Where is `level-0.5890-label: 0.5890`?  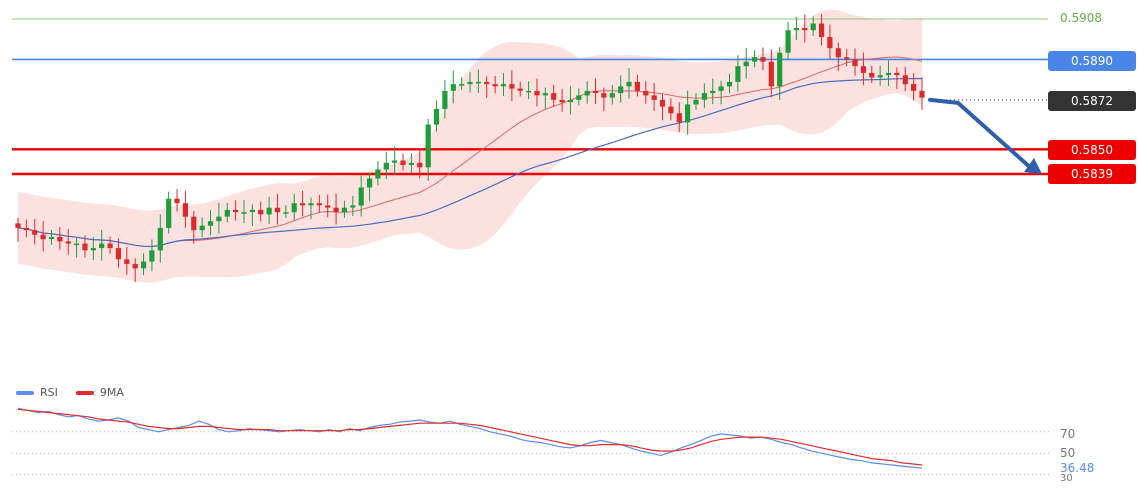
level-0.5890-label: 0.5890 is located at coordinates (1092, 61).